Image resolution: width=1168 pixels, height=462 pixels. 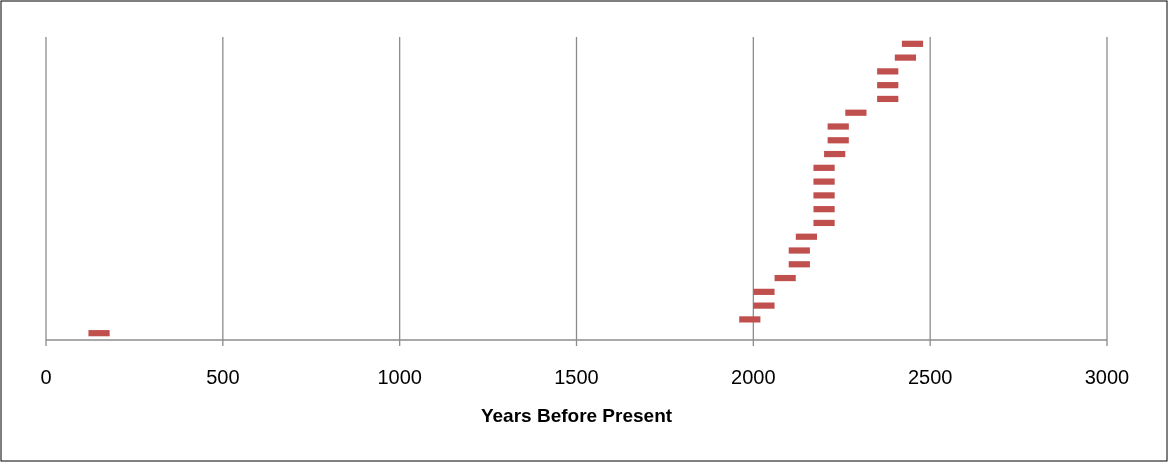 What do you see at coordinates (753, 377) in the screenshot?
I see `x-tick-label: 2000` at bounding box center [753, 377].